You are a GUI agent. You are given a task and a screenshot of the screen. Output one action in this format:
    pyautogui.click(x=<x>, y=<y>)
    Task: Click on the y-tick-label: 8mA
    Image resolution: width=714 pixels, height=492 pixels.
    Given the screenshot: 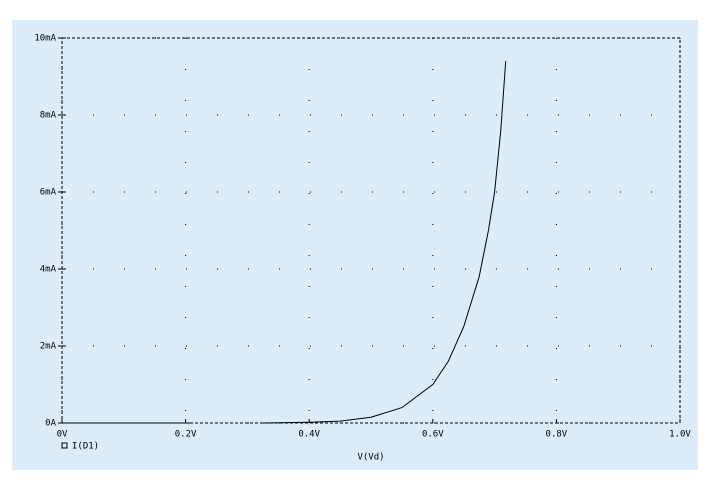 What is the action you would take?
    pyautogui.click(x=48, y=116)
    